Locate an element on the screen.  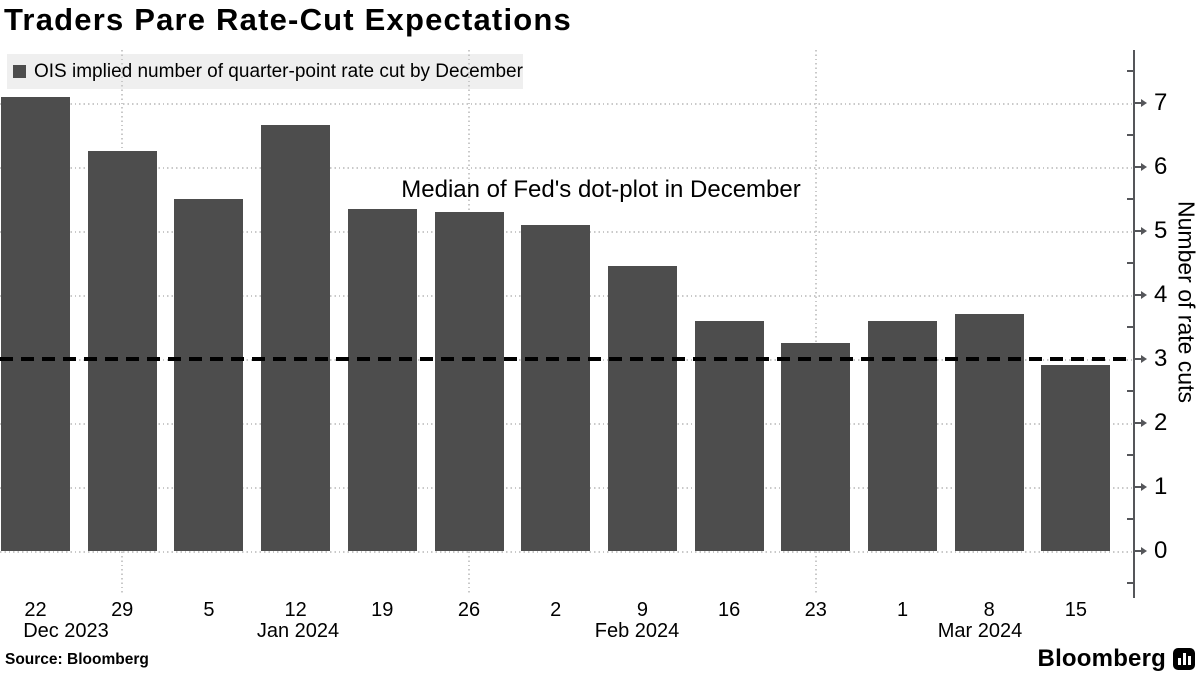
x-tick-label: 5 is located at coordinates (209, 610).